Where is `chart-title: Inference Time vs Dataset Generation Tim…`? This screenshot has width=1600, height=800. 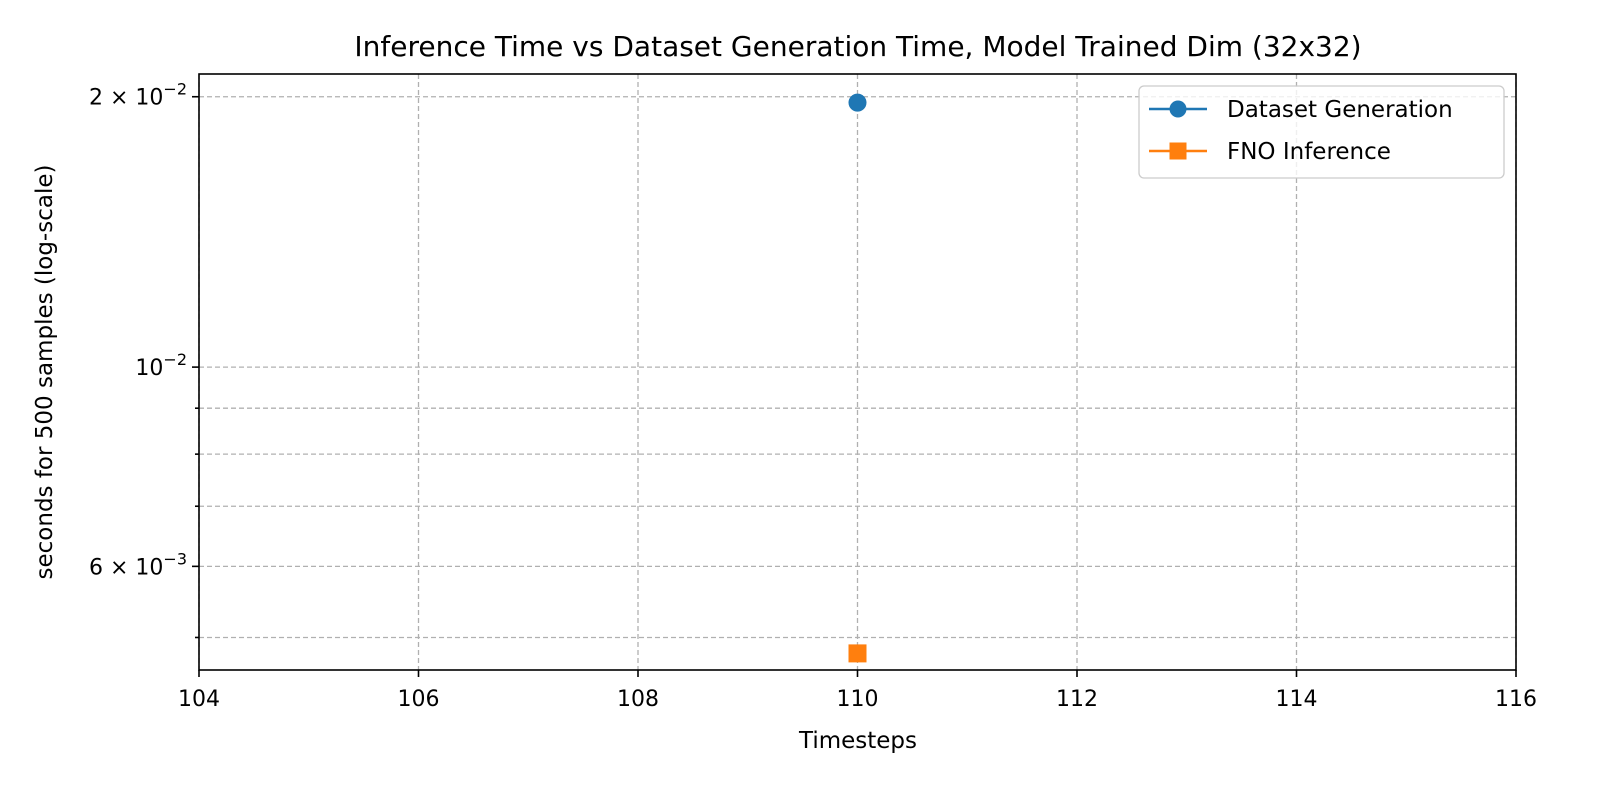
chart-title: Inference Time vs Dataset Generation Tim… is located at coordinates (857, 46).